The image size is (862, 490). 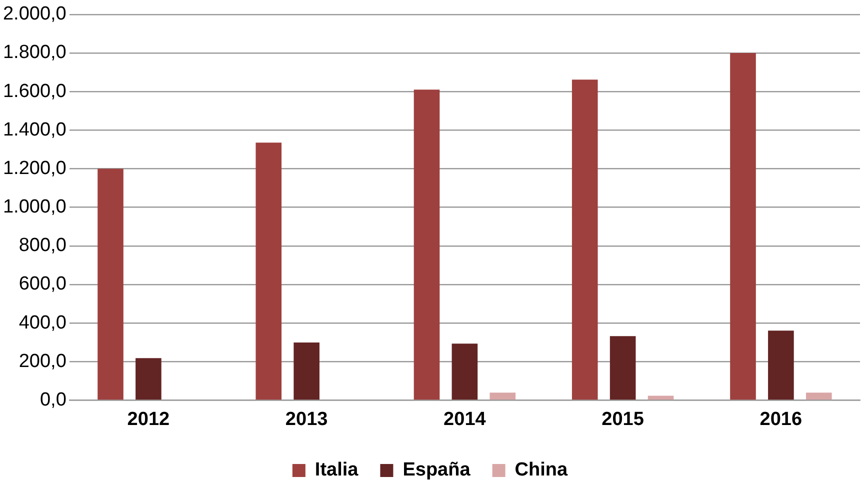 I want to click on x-tick-label: 2013, so click(x=306, y=419).